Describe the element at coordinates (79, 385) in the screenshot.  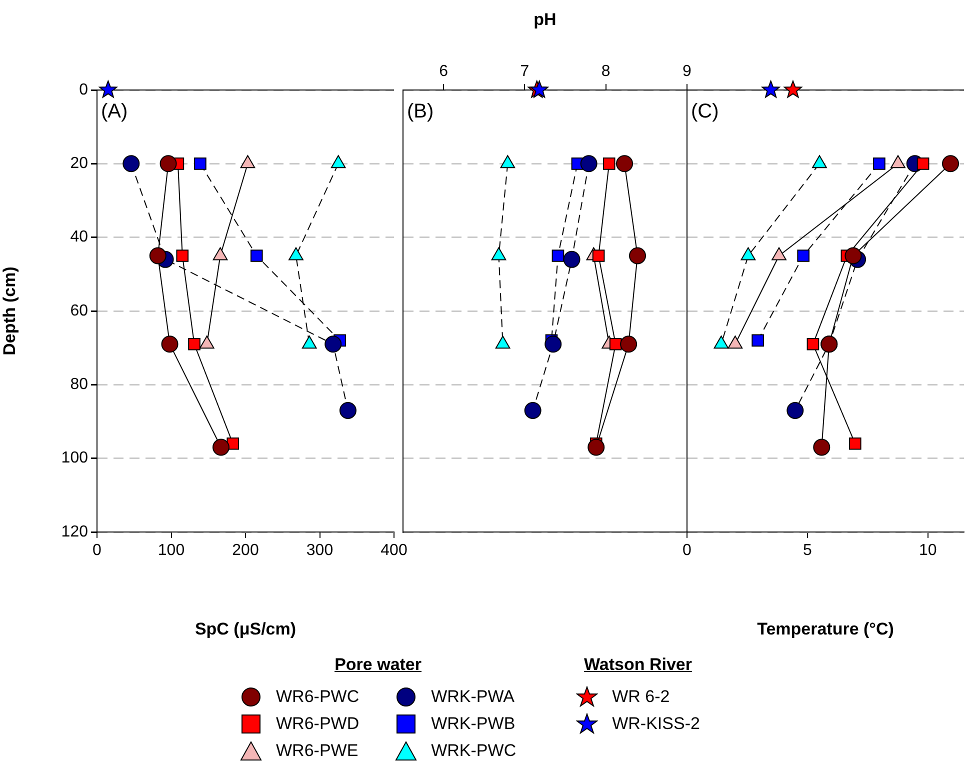
I see `y-tick-label: 80` at that location.